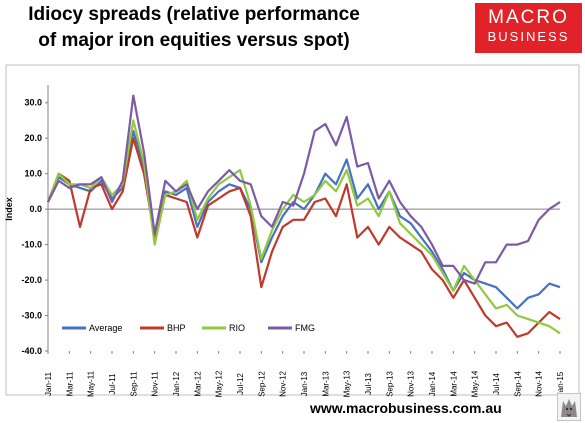 The height and width of the screenshot is (423, 585). What do you see at coordinates (453, 384) in the screenshot?
I see `x-tick-label: Mar-14` at bounding box center [453, 384].